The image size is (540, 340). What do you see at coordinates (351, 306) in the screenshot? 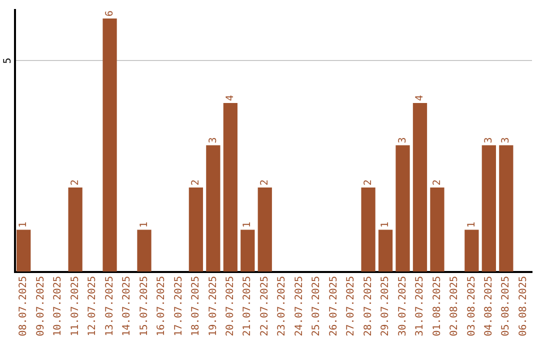
I see `x-tick-label: 27.07.2025` at bounding box center [351, 306].